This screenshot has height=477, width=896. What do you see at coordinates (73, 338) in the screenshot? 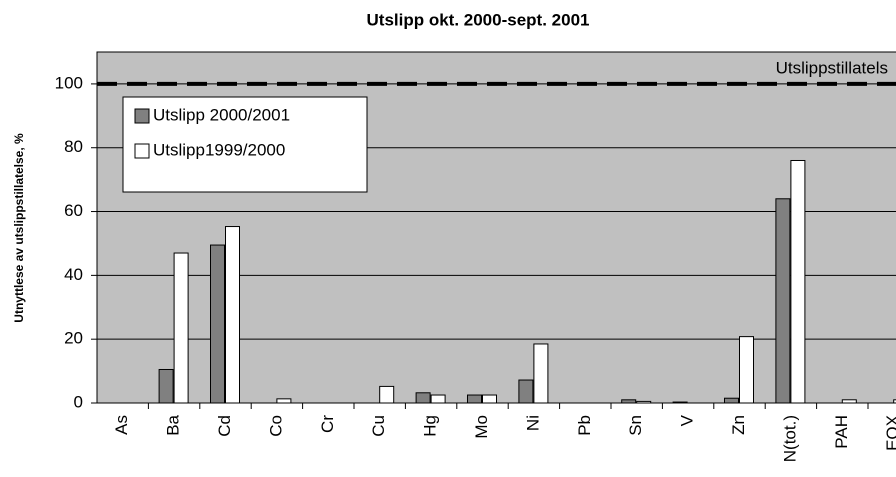
I see `y-tick-label: 20` at bounding box center [73, 338].